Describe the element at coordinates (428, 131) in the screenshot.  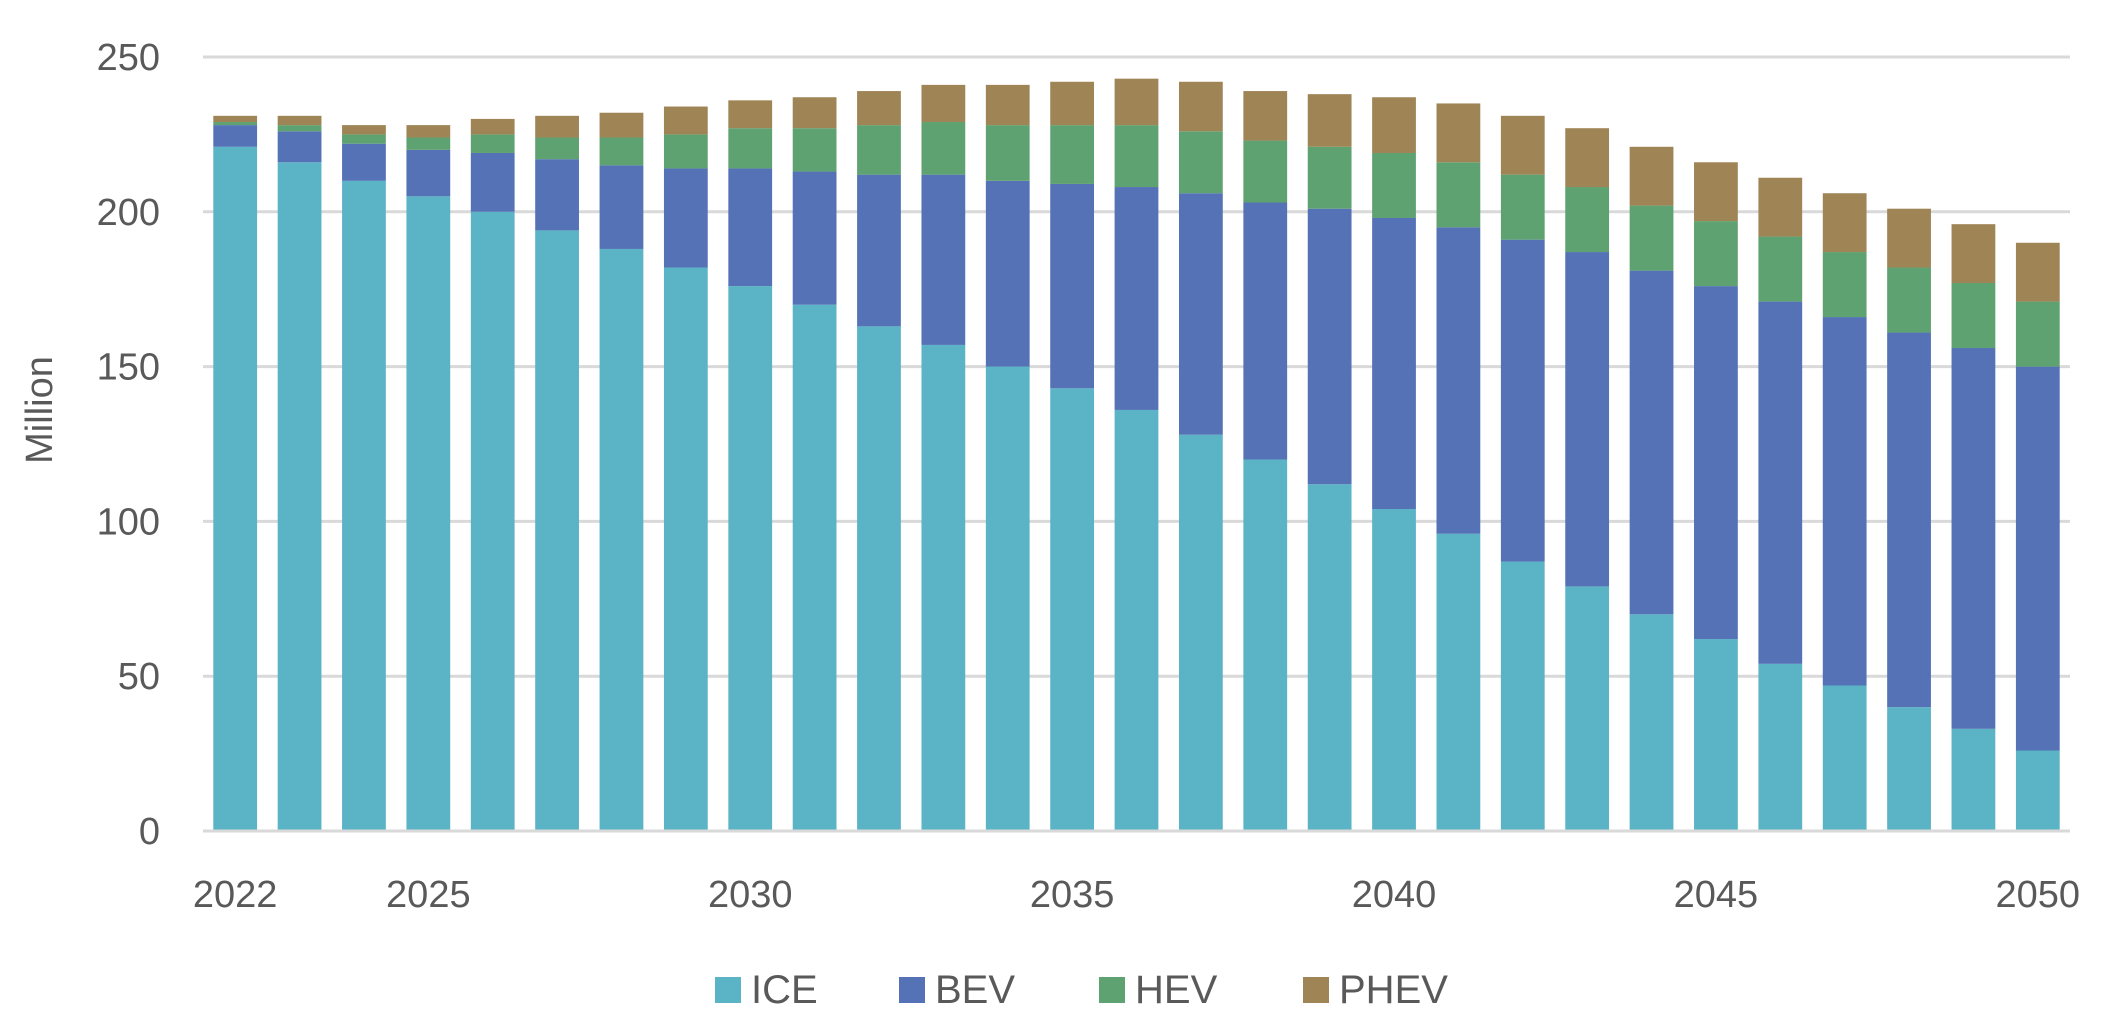
I see `bar-phev-2025` at that location.